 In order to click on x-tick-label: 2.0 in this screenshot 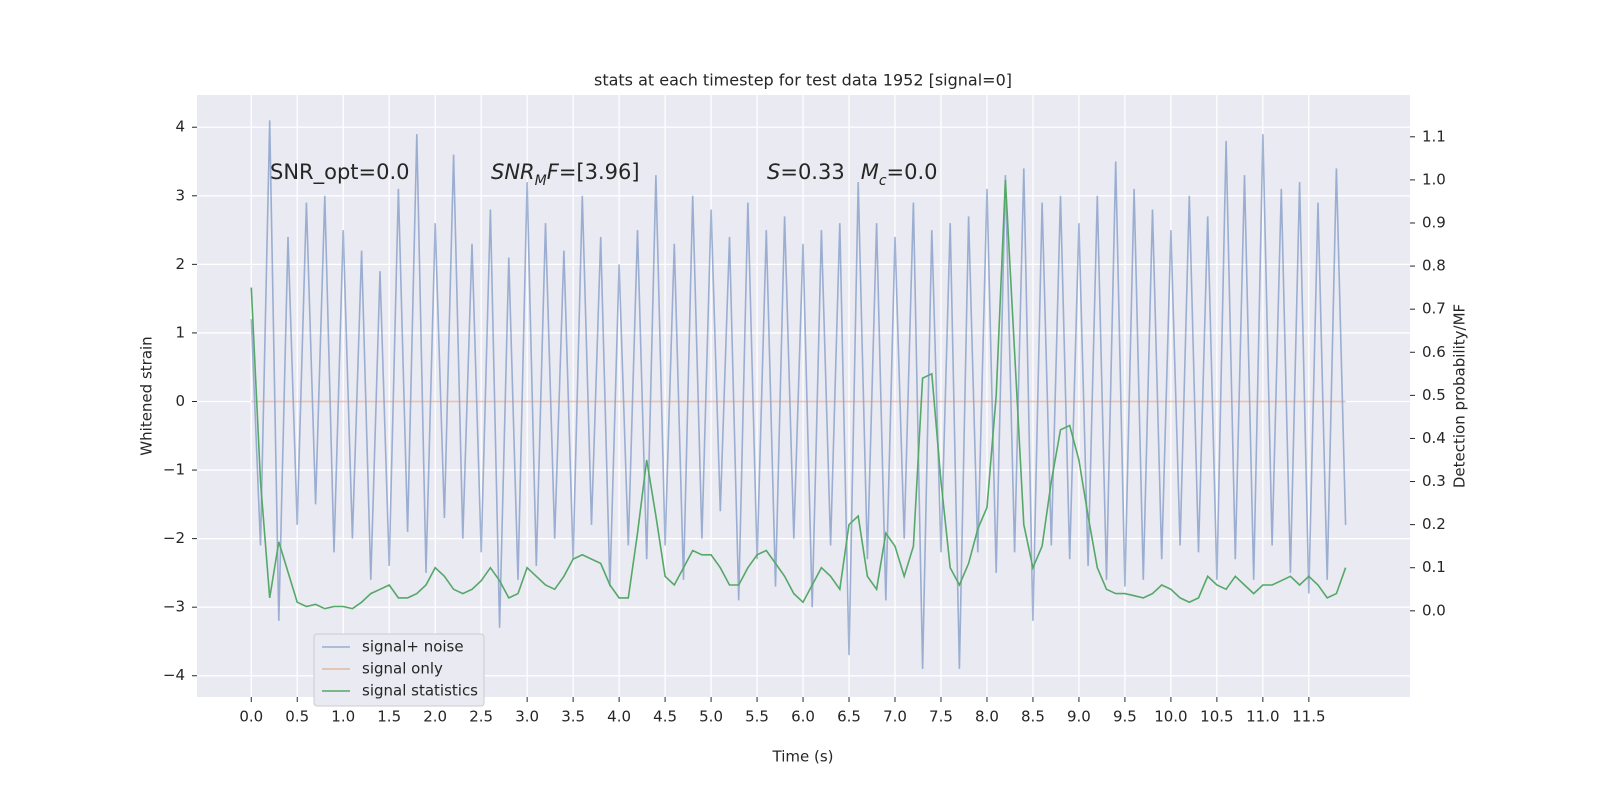, I will do `click(435, 717)`.